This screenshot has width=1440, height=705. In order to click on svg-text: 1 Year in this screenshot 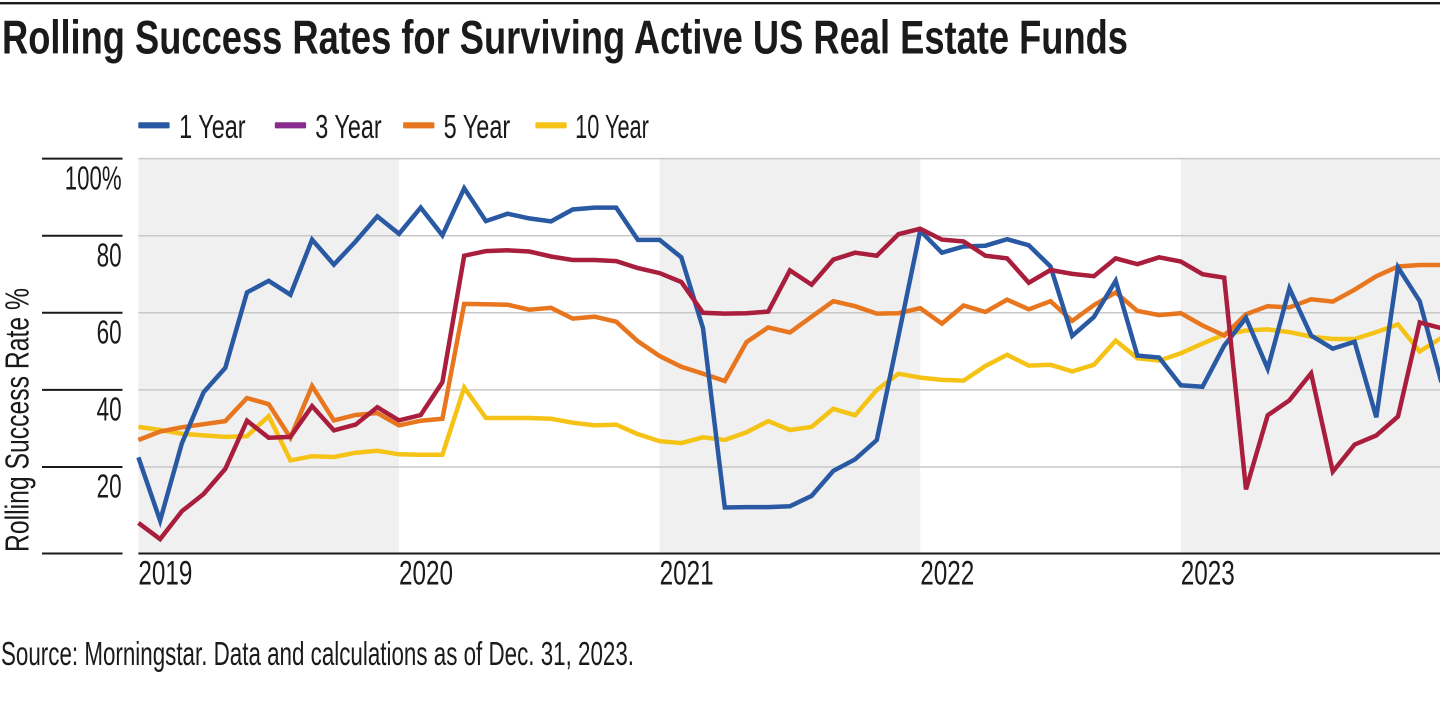, I will do `click(212, 126)`.